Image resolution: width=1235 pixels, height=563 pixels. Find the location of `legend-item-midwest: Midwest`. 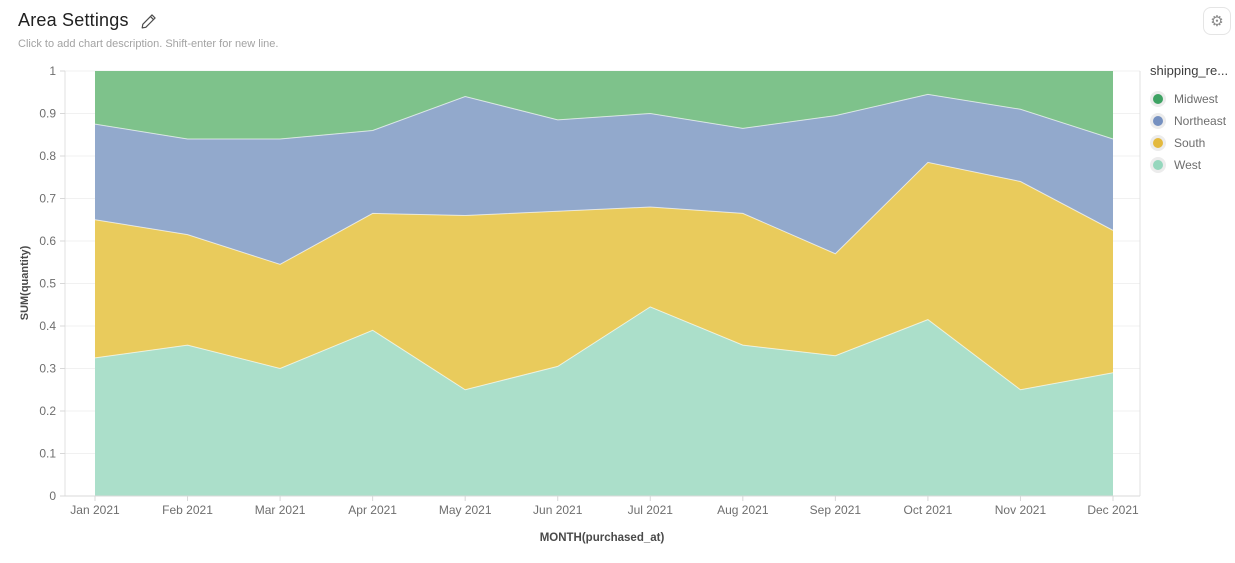

legend-item-midwest: Midwest is located at coordinates (1189, 99).